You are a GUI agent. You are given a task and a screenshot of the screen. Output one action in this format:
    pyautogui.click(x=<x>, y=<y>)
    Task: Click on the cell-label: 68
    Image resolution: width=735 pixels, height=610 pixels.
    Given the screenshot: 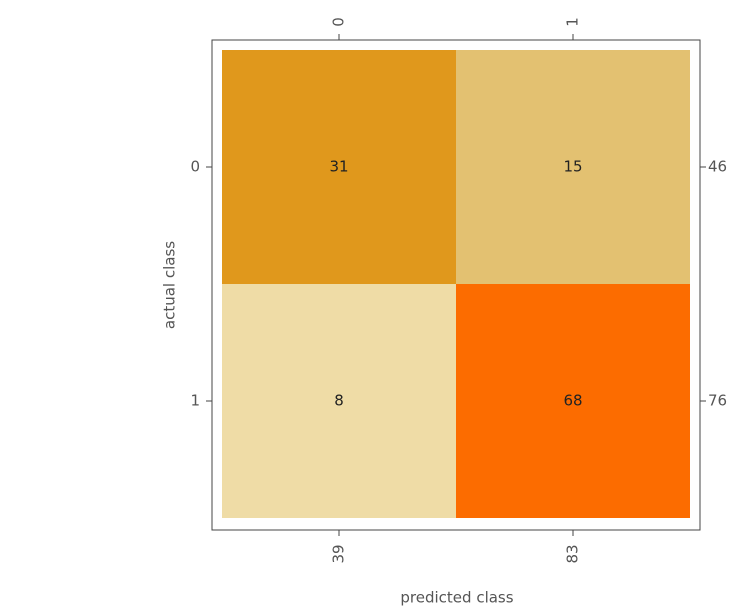 What is the action you would take?
    pyautogui.click(x=572, y=401)
    